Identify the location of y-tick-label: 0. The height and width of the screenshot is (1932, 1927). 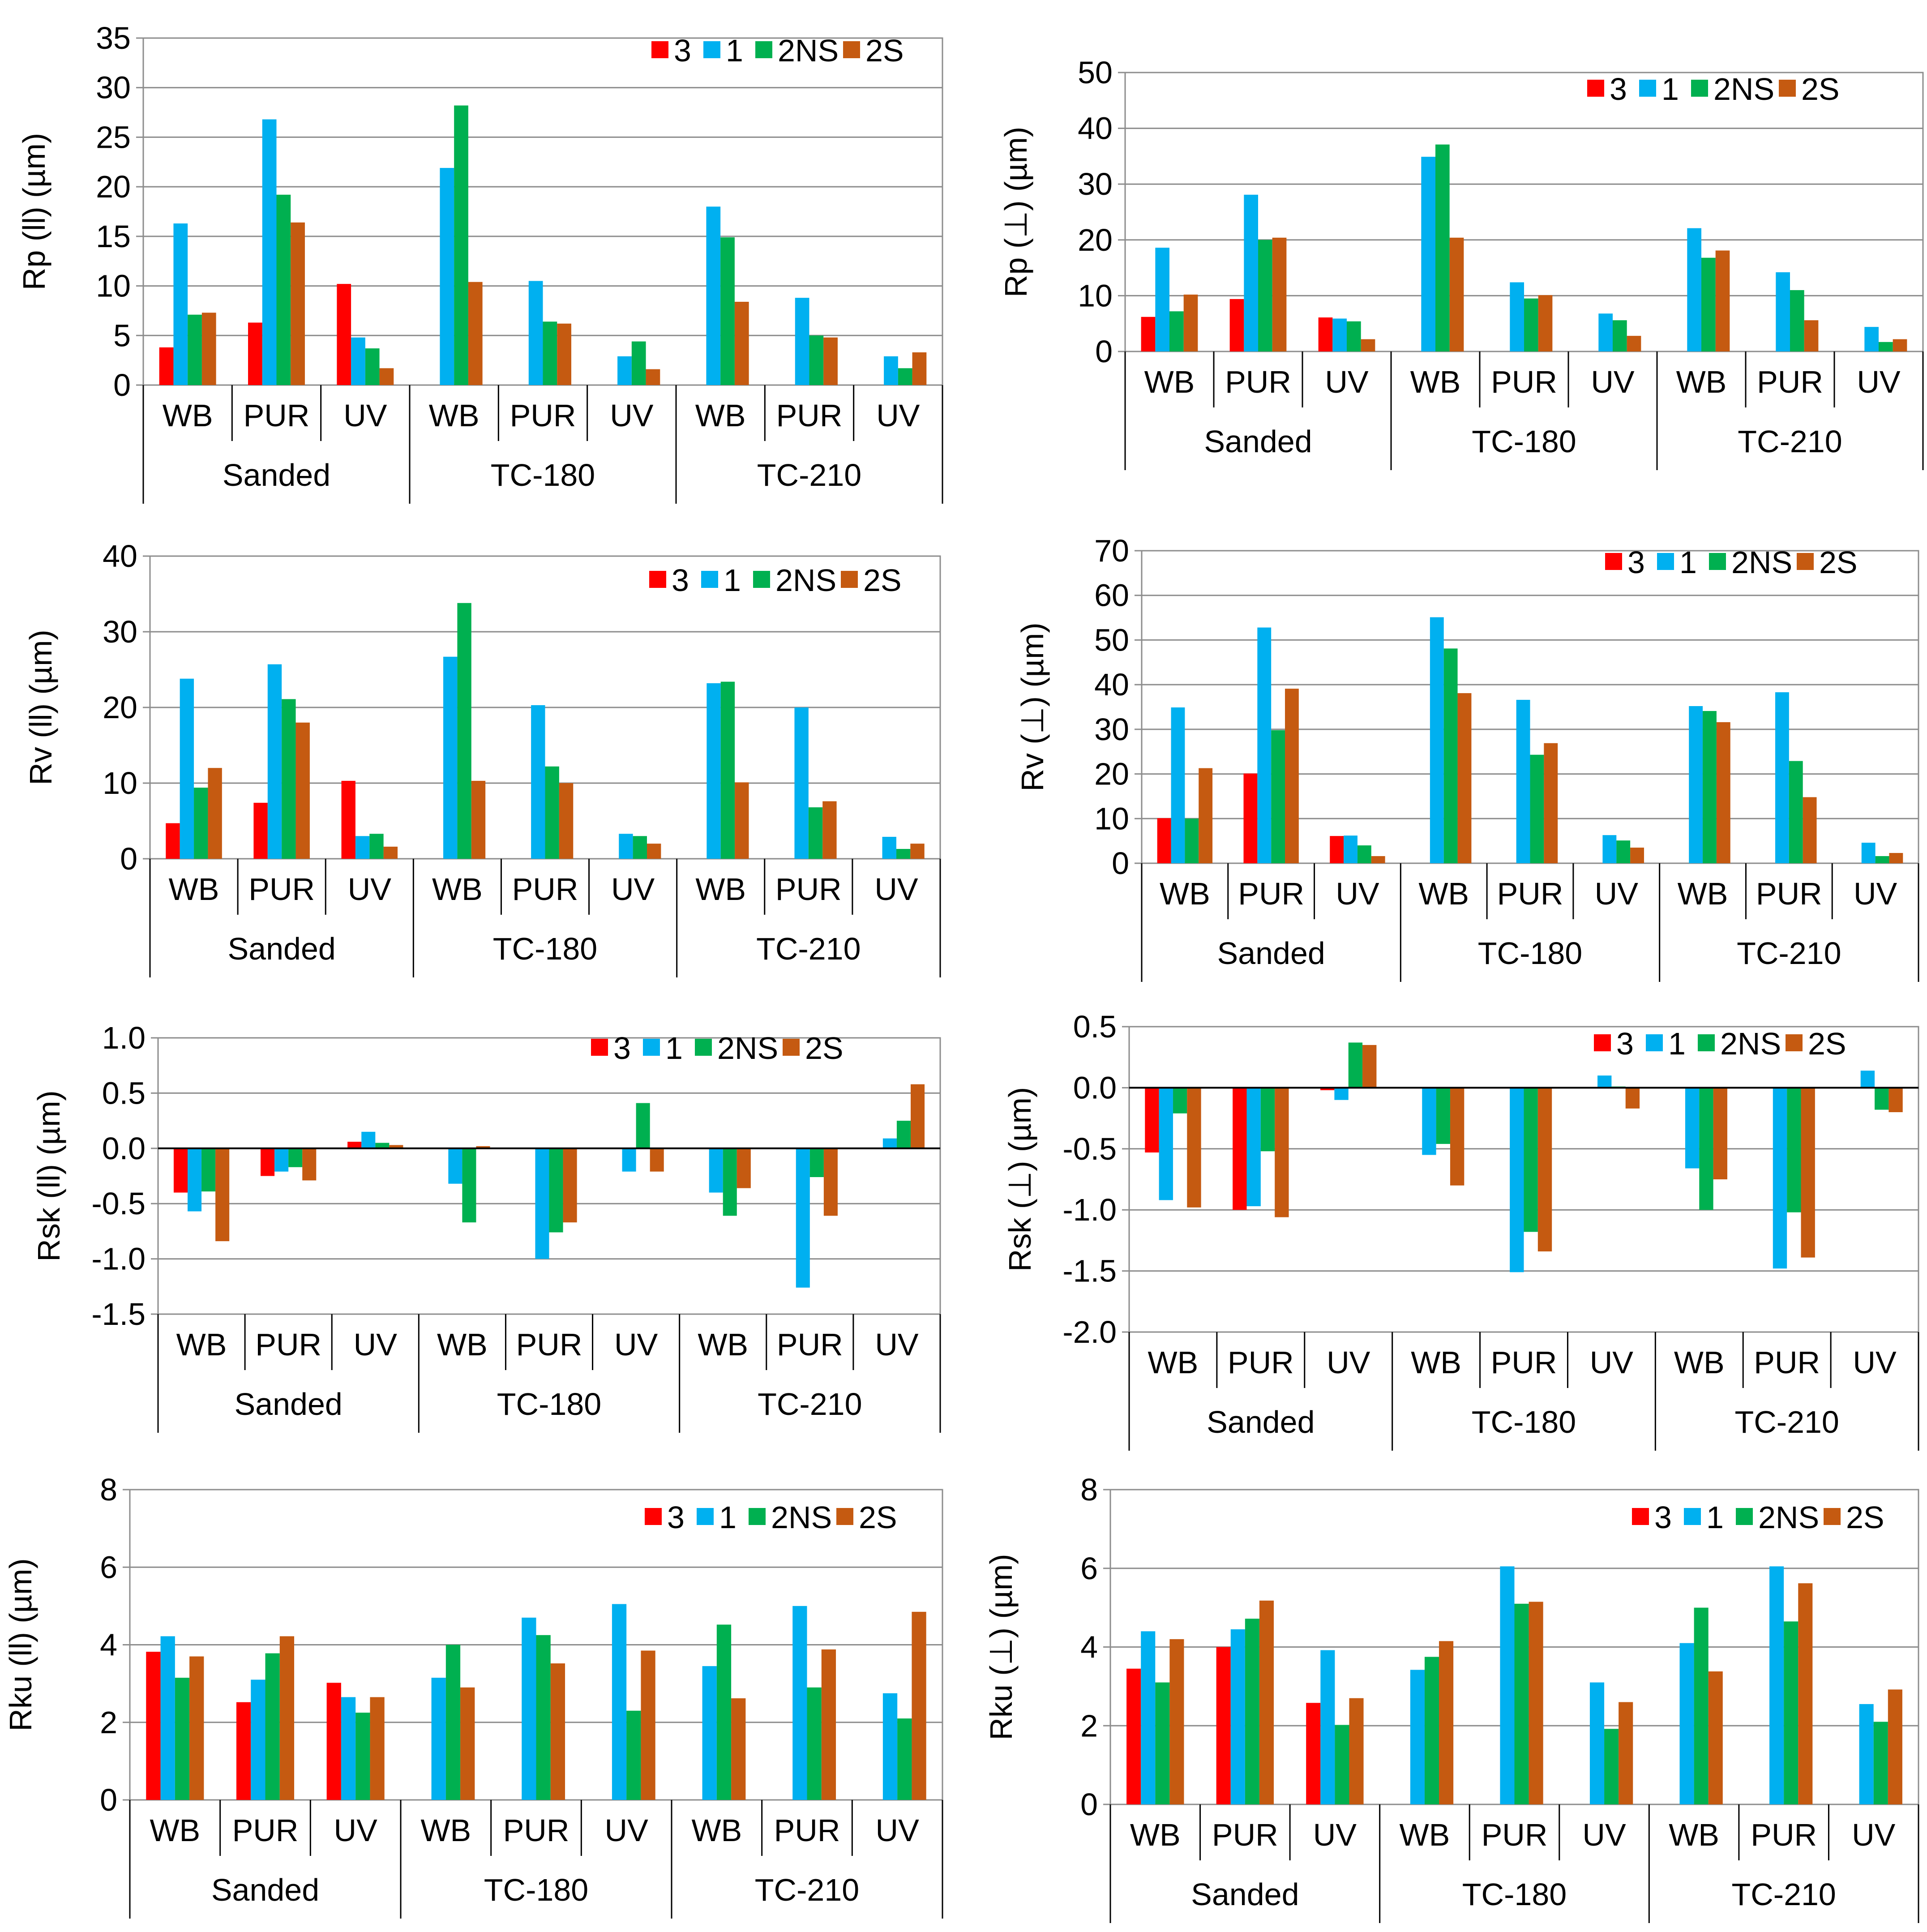
(122, 385).